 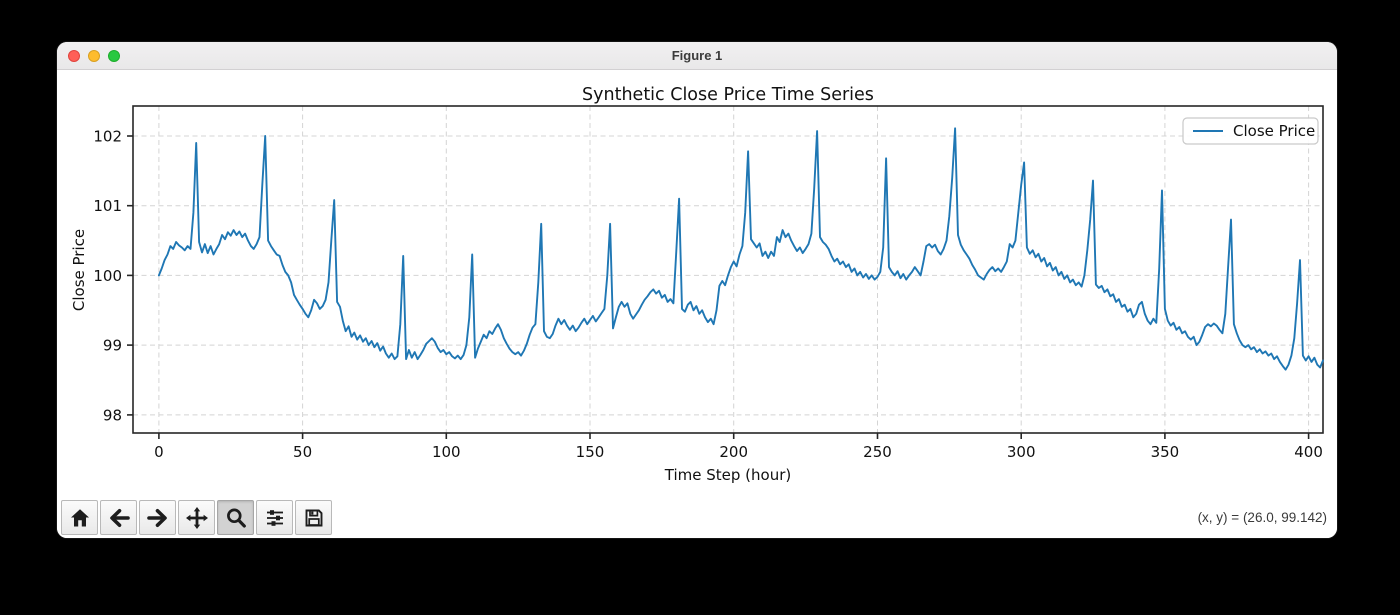 I want to click on subplots-button, so click(x=274, y=517).